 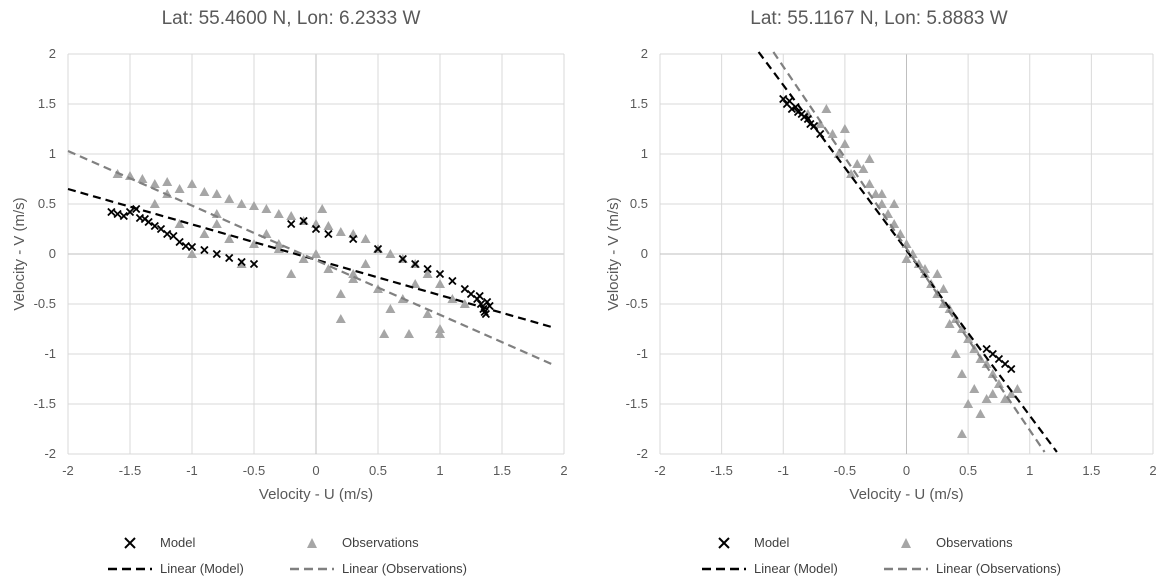 What do you see at coordinates (316, 494) in the screenshot?
I see `x-axis-label: Velocity - U (m/s)` at bounding box center [316, 494].